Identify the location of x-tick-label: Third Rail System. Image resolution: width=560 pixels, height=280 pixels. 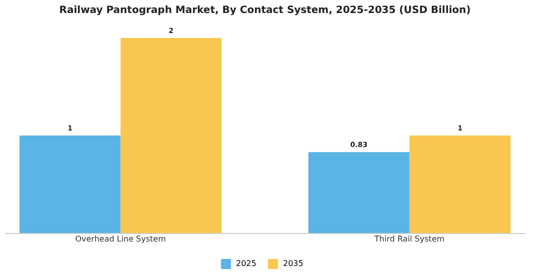
(409, 239).